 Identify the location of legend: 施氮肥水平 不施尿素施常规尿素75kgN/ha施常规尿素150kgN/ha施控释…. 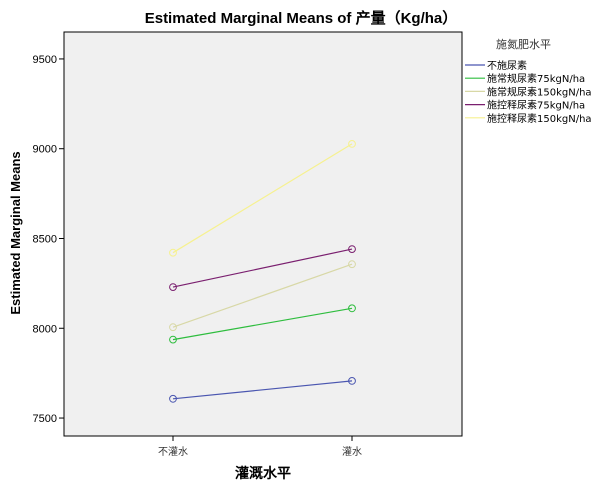
(528, 81).